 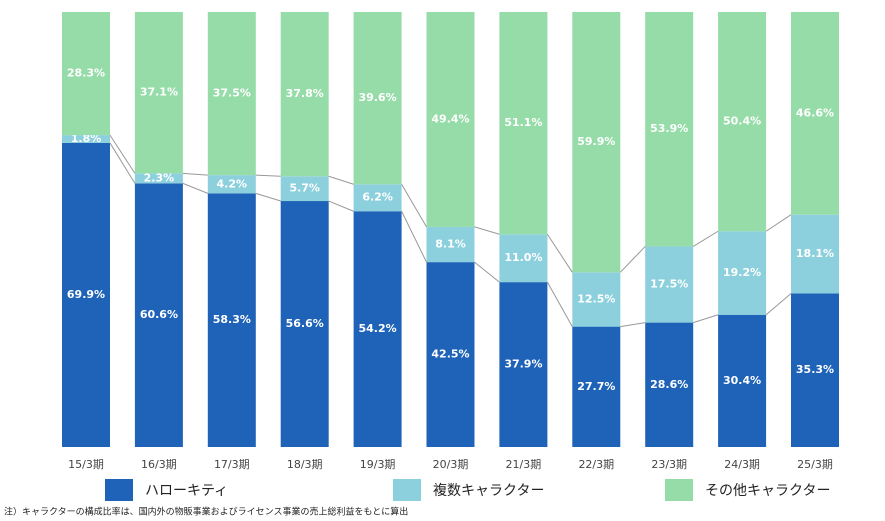 What do you see at coordinates (86, 464) in the screenshot?
I see `x-tick-label: 15/3期` at bounding box center [86, 464].